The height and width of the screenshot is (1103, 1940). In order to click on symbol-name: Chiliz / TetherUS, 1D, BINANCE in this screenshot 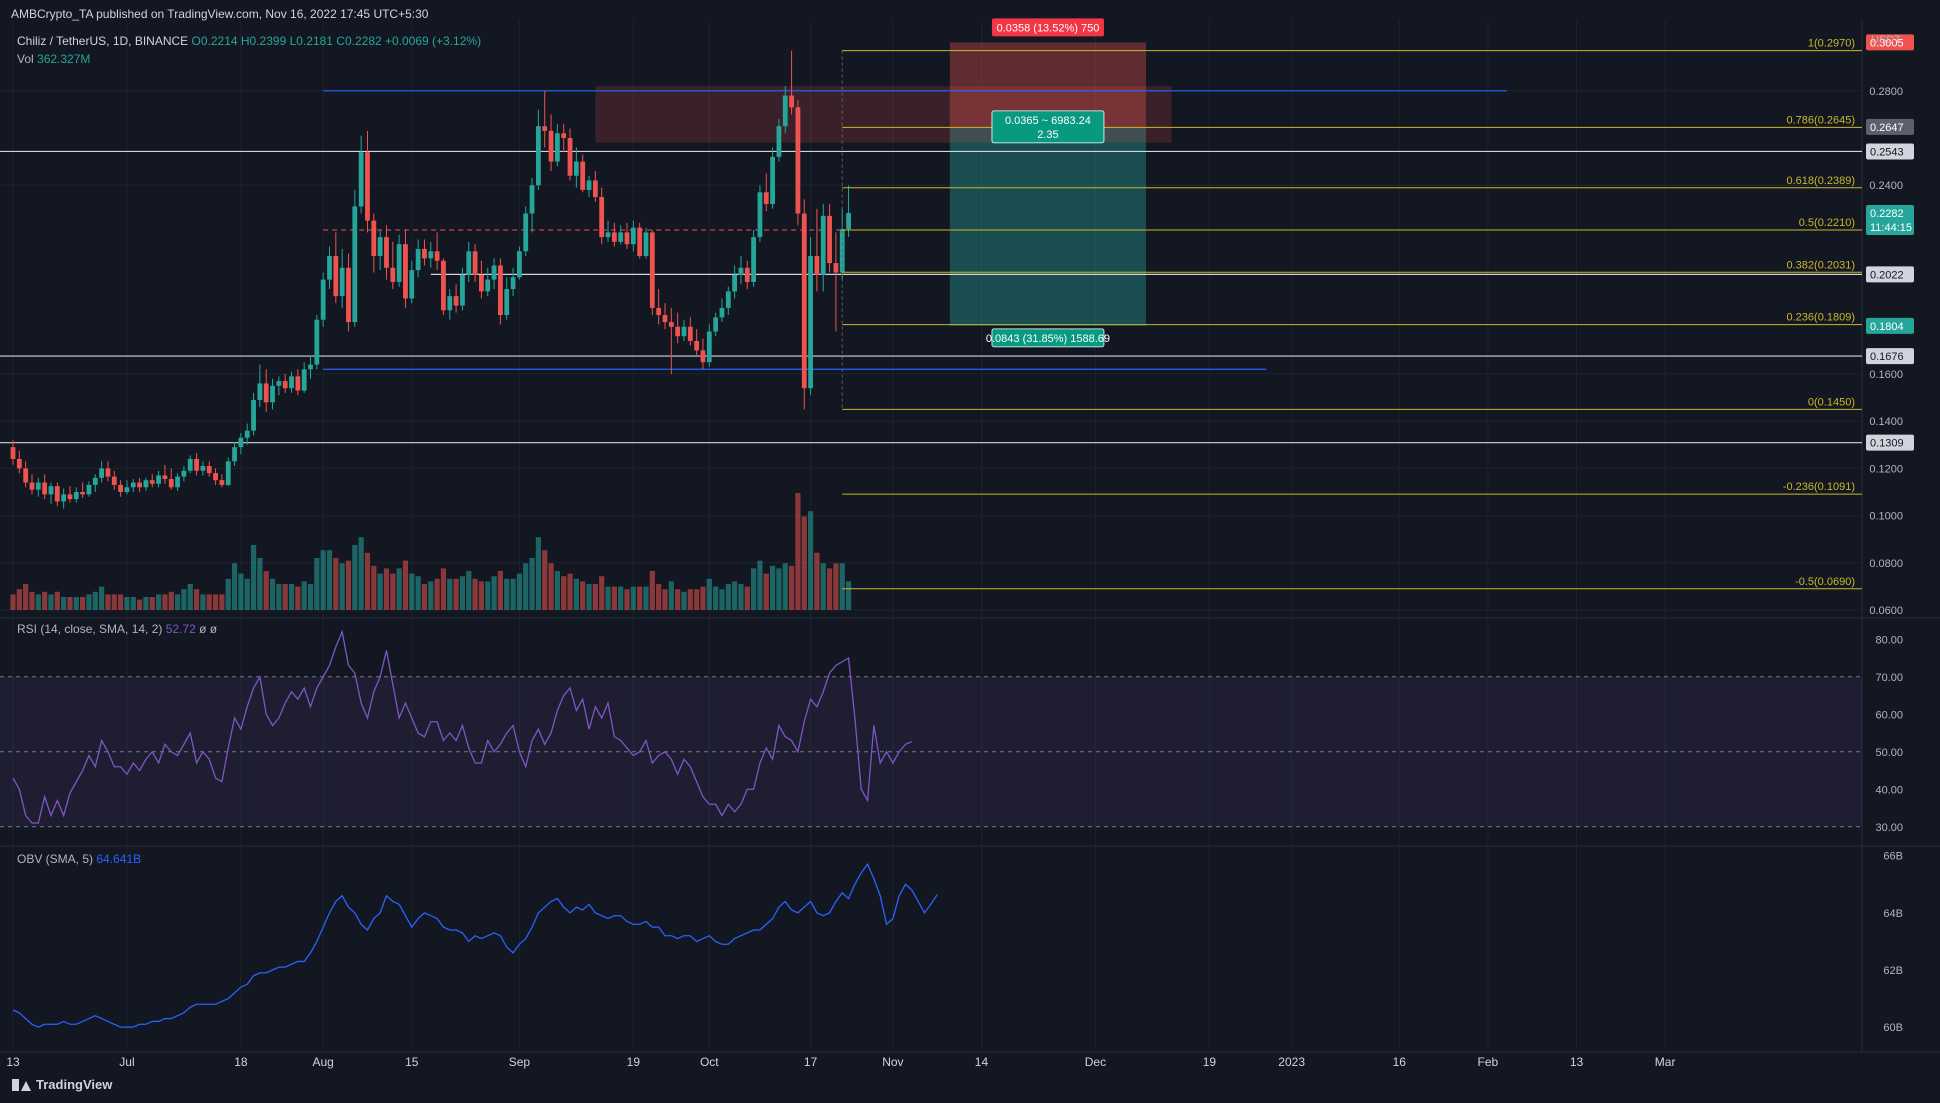, I will do `click(103, 41)`.